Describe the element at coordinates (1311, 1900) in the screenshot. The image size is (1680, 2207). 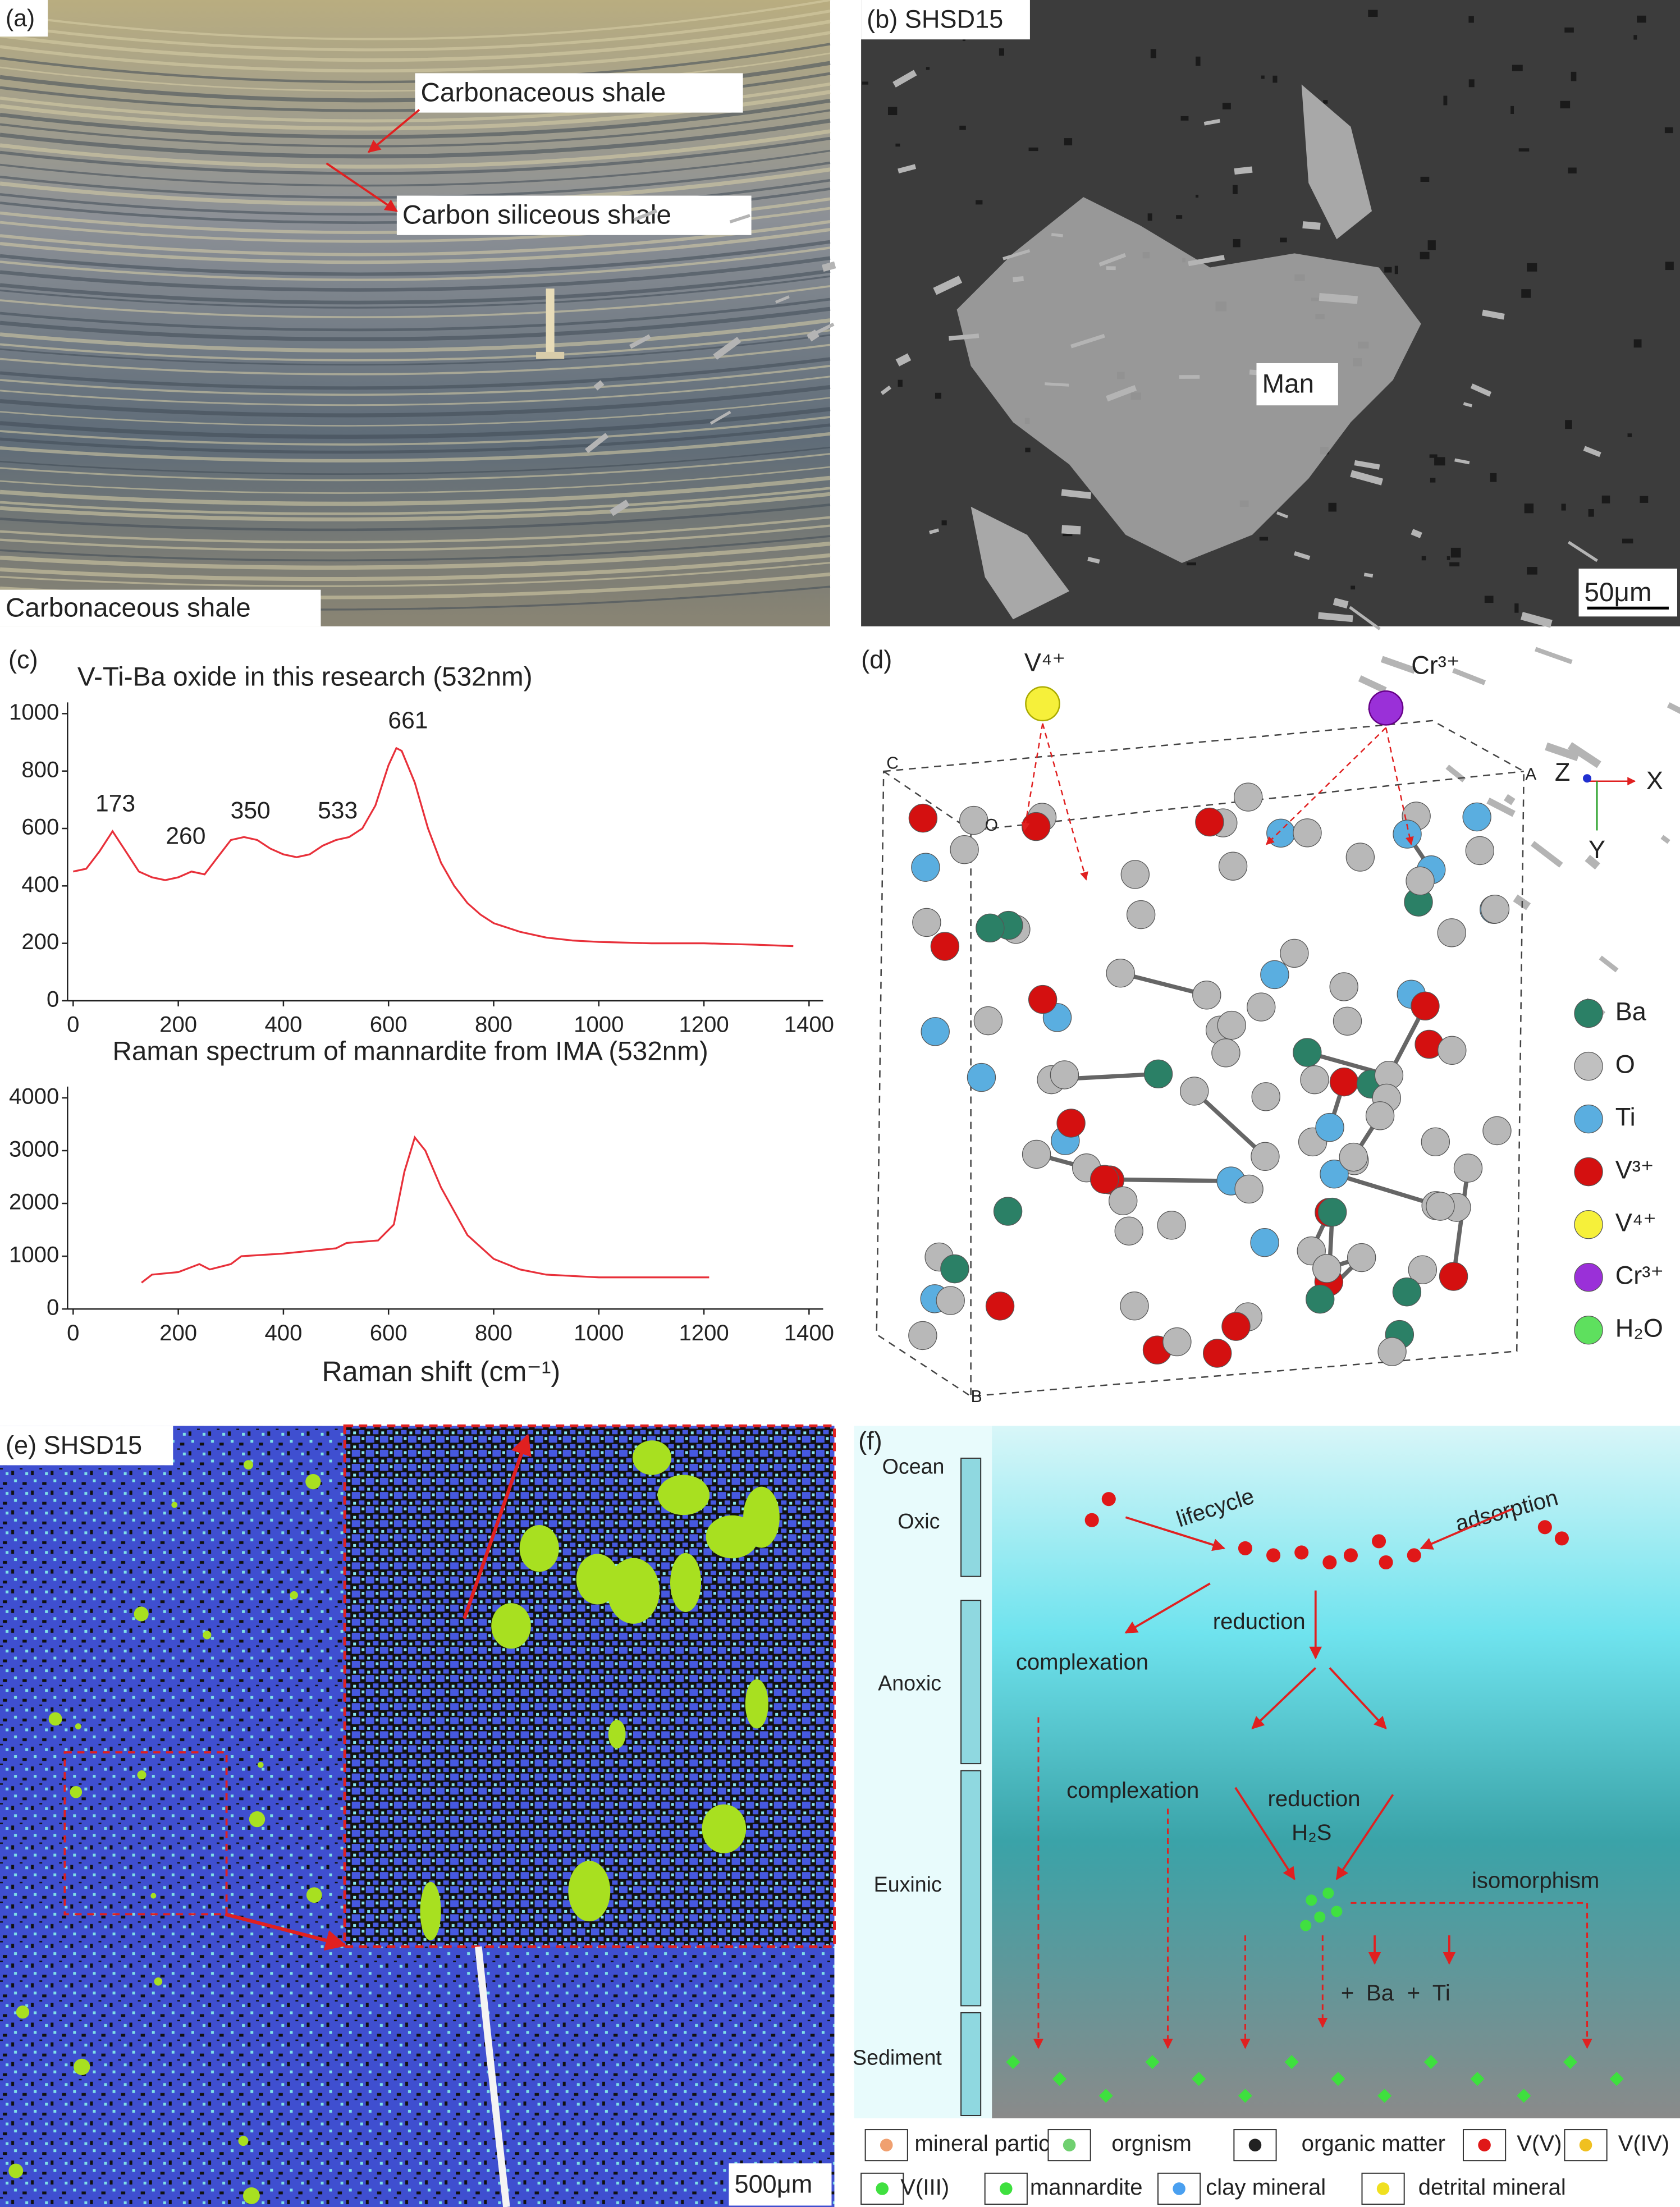
I see `vanadium-iii` at that location.